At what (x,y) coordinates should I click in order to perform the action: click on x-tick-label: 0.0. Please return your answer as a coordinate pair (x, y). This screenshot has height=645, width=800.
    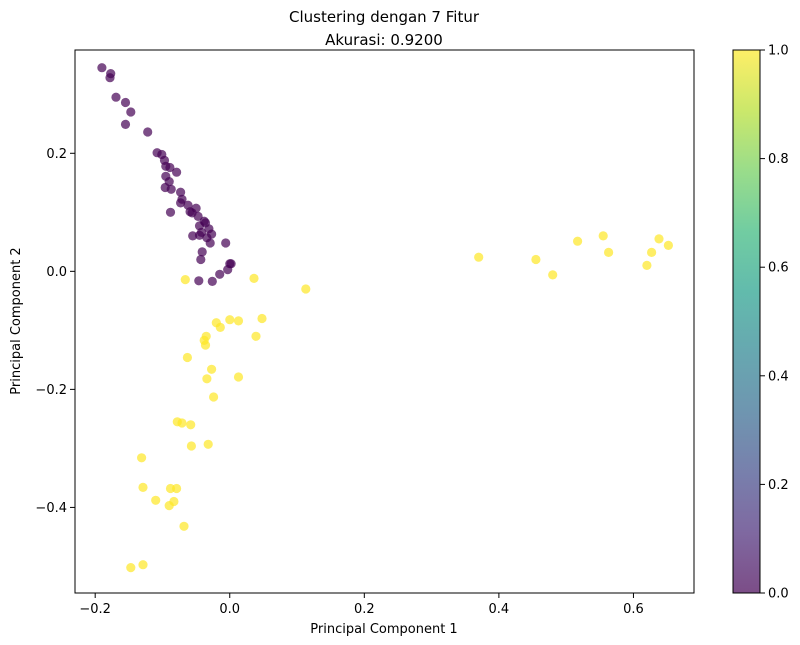
    Looking at the image, I should click on (229, 609).